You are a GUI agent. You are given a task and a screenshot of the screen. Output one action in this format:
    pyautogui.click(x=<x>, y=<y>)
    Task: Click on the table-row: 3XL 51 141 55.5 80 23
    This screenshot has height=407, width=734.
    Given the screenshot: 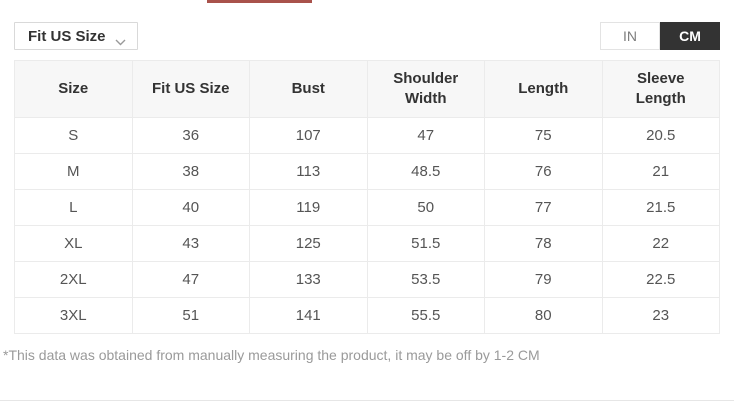 What is the action you would take?
    pyautogui.click(x=367, y=315)
    